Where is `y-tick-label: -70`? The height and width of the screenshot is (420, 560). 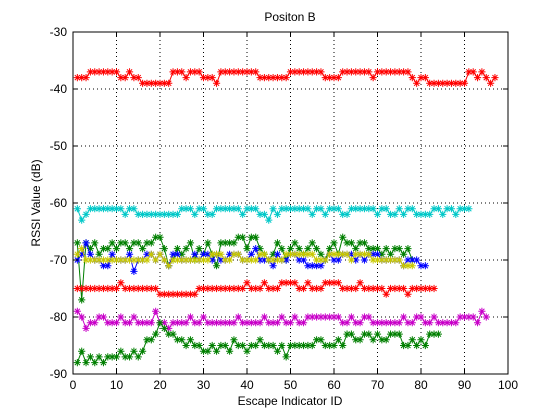
y-tick-label: -70 is located at coordinates (59, 260).